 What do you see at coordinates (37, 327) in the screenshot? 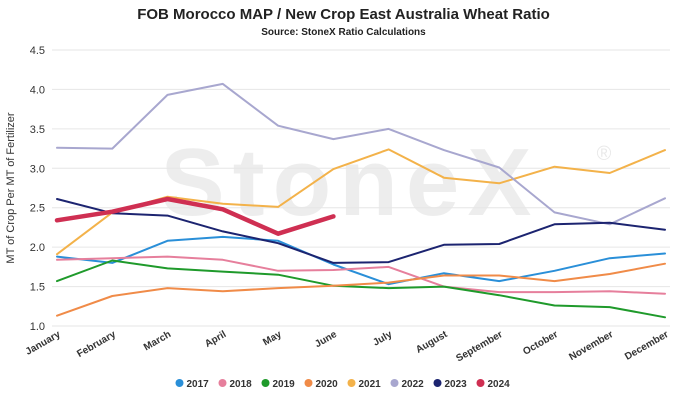
I see `y-tick-label: 1.0` at bounding box center [37, 327].